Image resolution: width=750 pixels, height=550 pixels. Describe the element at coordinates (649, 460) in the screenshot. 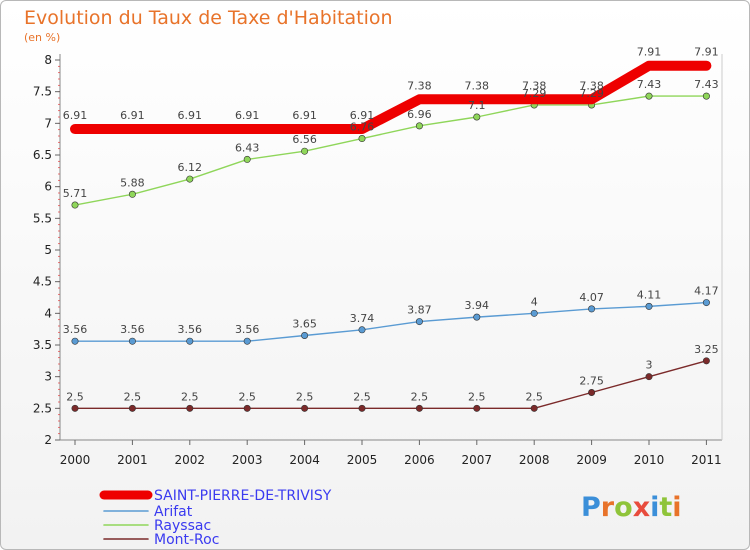

I see `x-tick-label: 2010` at that location.